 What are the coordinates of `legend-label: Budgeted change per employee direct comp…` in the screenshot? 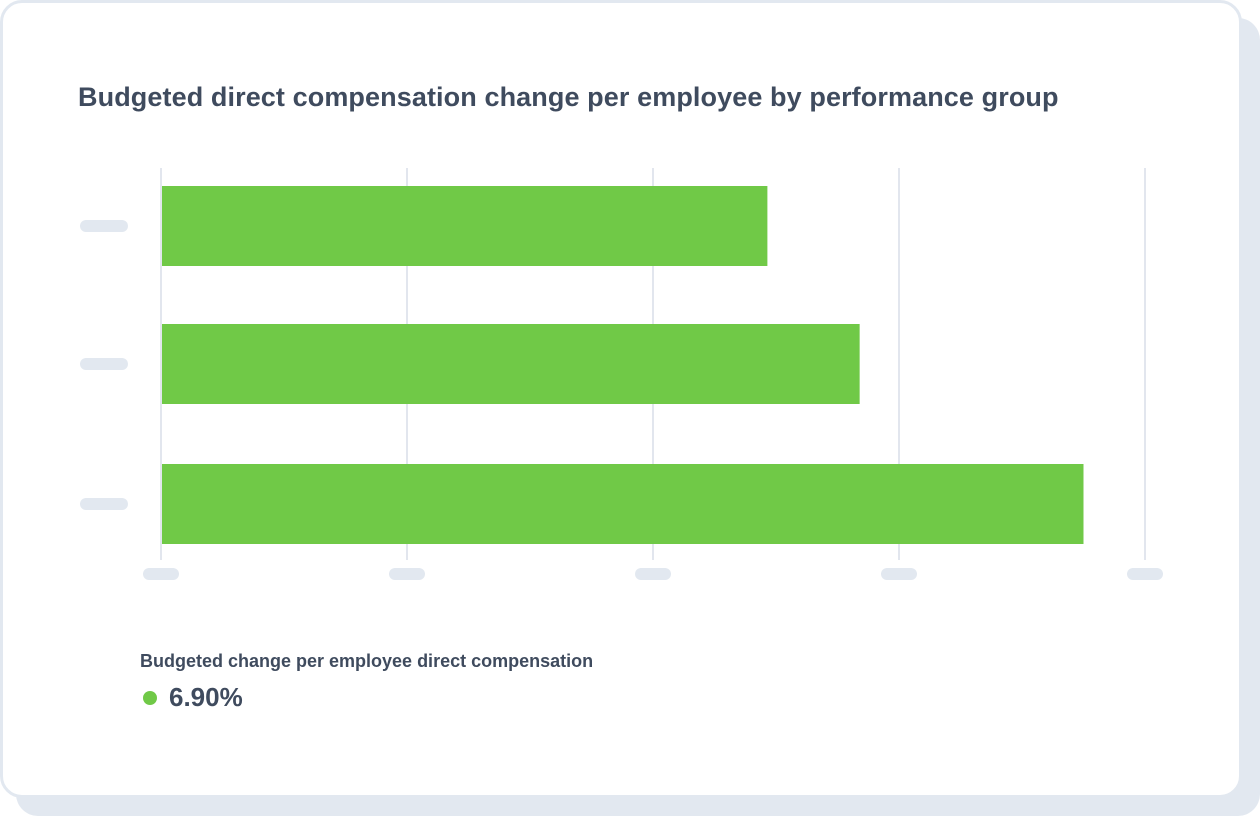 It's located at (367, 661).